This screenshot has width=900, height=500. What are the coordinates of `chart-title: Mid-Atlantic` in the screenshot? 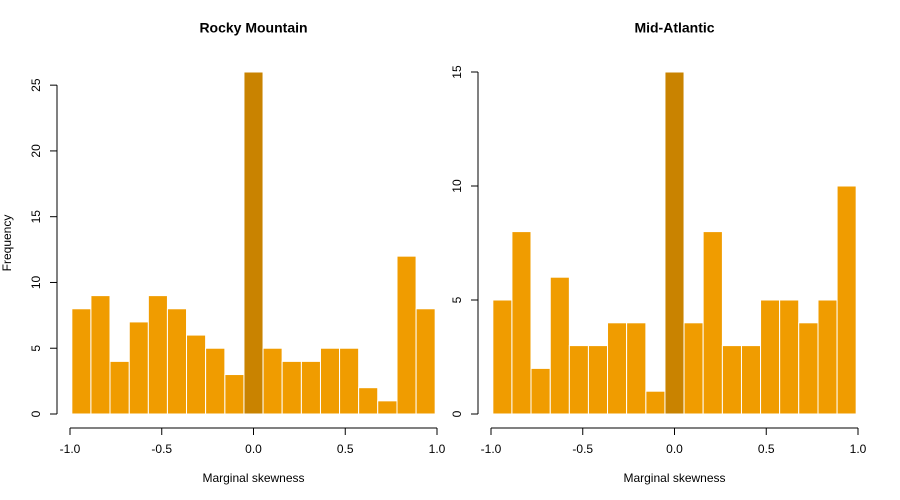 It's located at (674, 28).